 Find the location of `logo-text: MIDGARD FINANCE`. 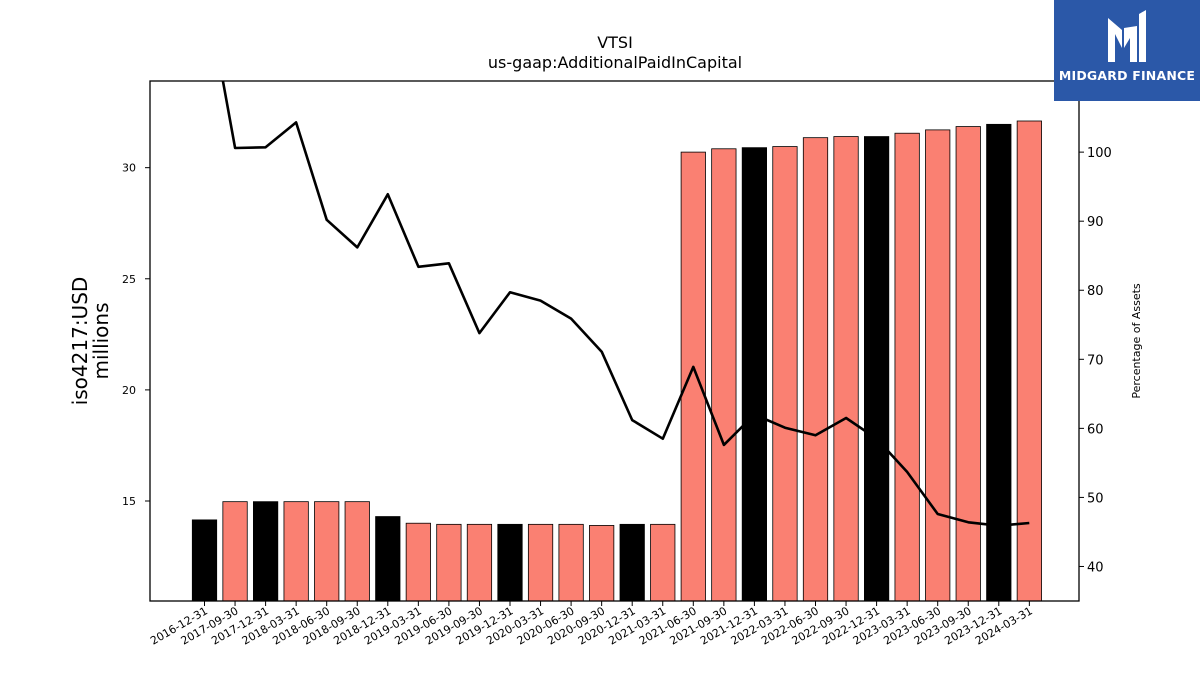

logo-text: MIDGARD FINANCE is located at coordinates (1127, 75).